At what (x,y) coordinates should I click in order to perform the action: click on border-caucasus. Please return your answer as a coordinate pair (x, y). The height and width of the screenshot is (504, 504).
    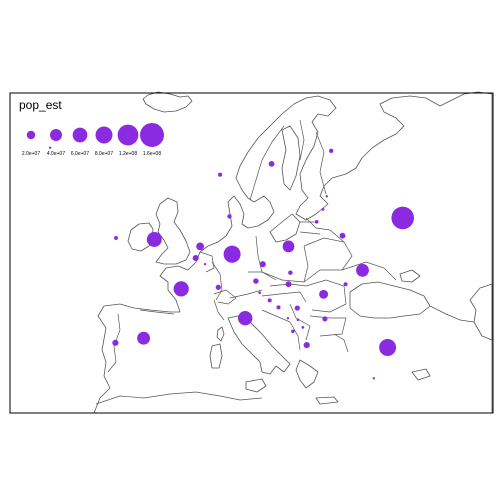
    Looking at the image, I should click on (452, 314).